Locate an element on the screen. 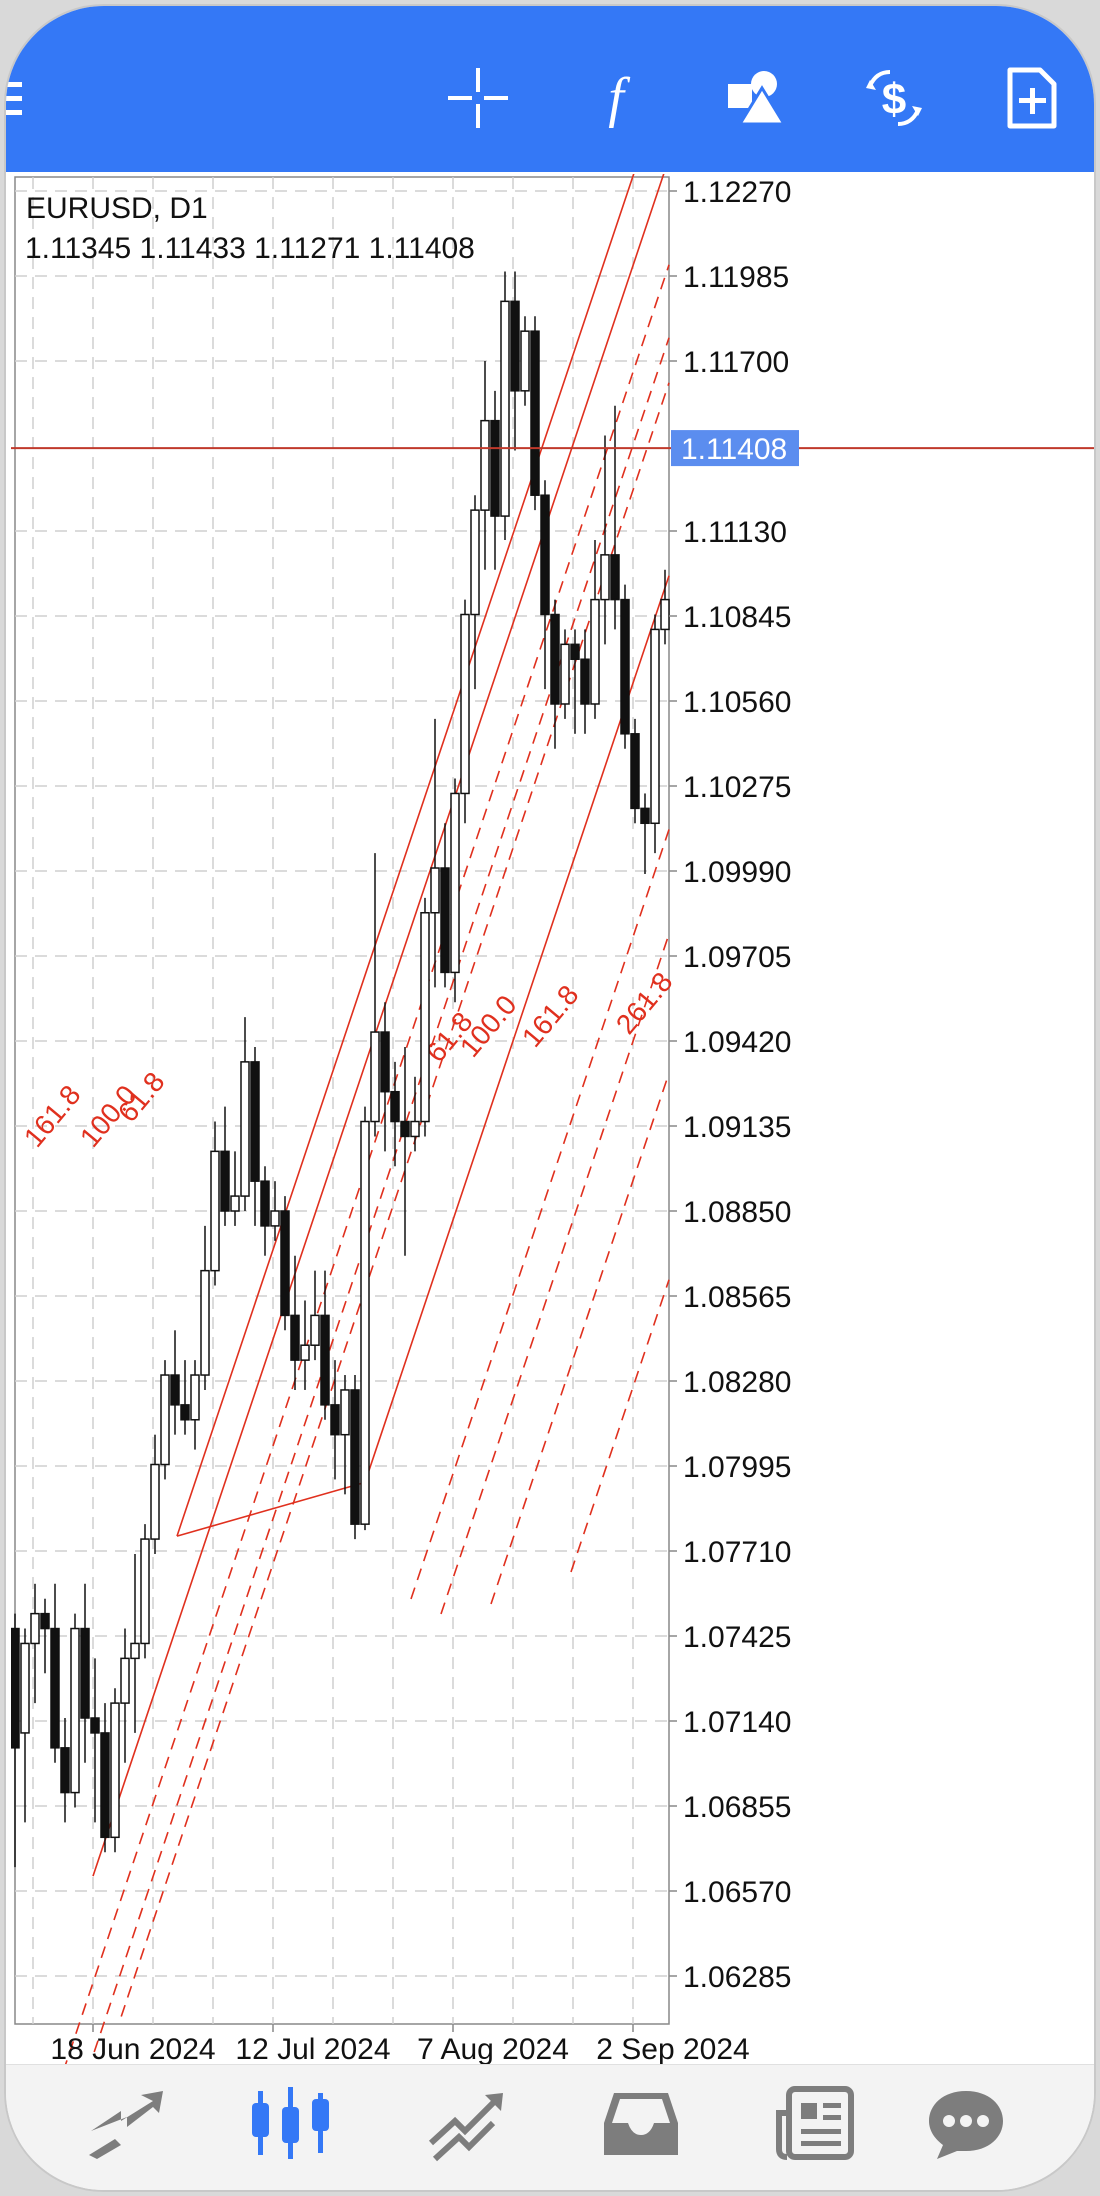 The image size is (1100, 2196). y-tick-label: 1.11985 is located at coordinates (736, 277).